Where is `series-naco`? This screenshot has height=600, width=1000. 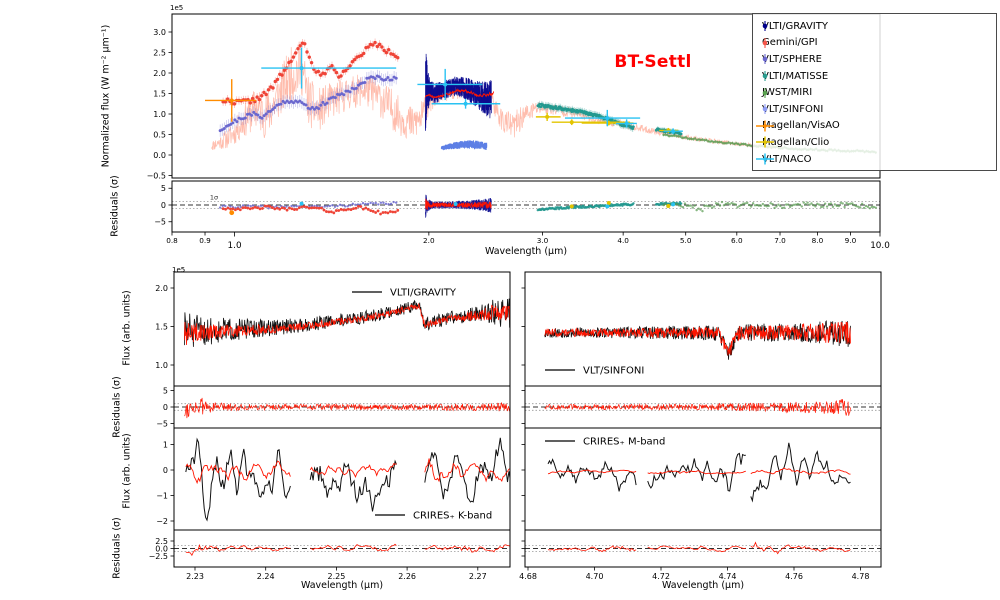
series-naco is located at coordinates (472, 91).